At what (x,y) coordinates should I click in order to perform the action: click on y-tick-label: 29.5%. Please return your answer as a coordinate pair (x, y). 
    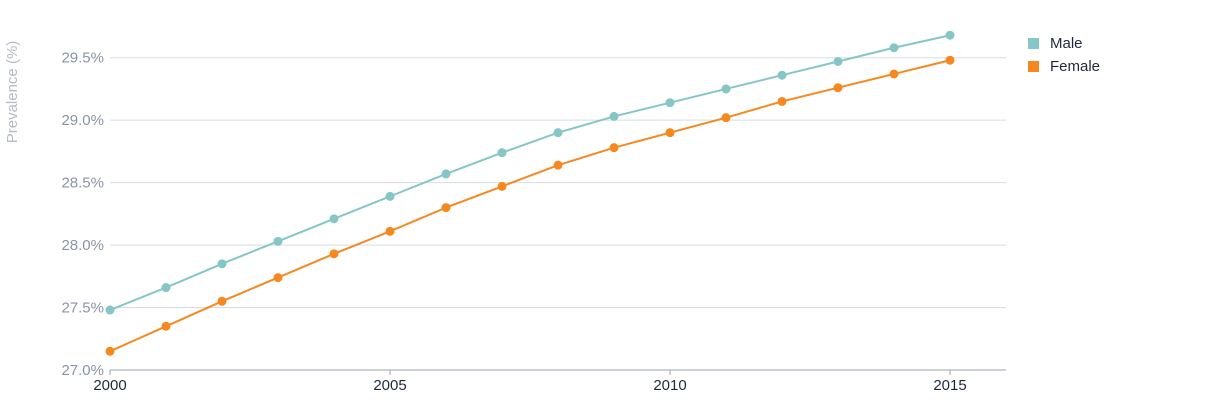
    Looking at the image, I should click on (82, 58).